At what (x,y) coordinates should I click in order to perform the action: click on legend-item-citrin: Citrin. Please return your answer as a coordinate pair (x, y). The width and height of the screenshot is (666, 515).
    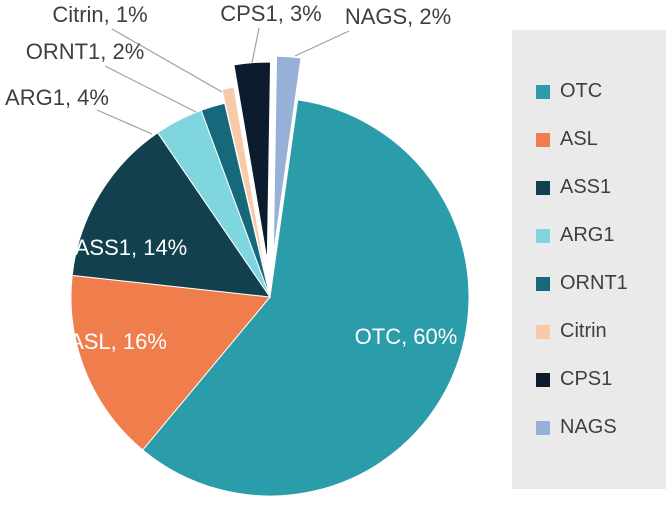
    Looking at the image, I should click on (601, 331).